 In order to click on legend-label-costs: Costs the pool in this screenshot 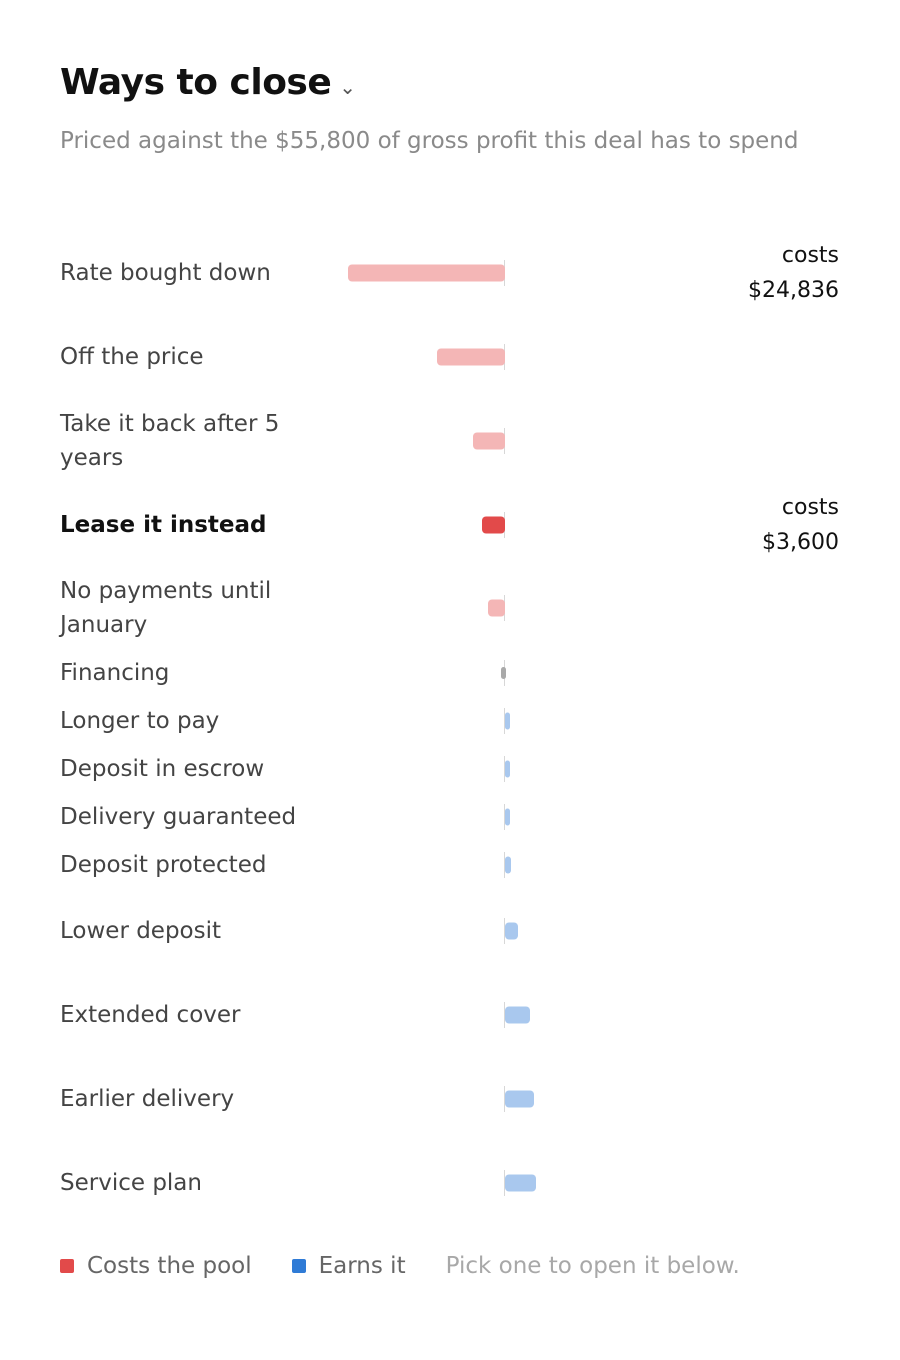, I will do `click(169, 1266)`.